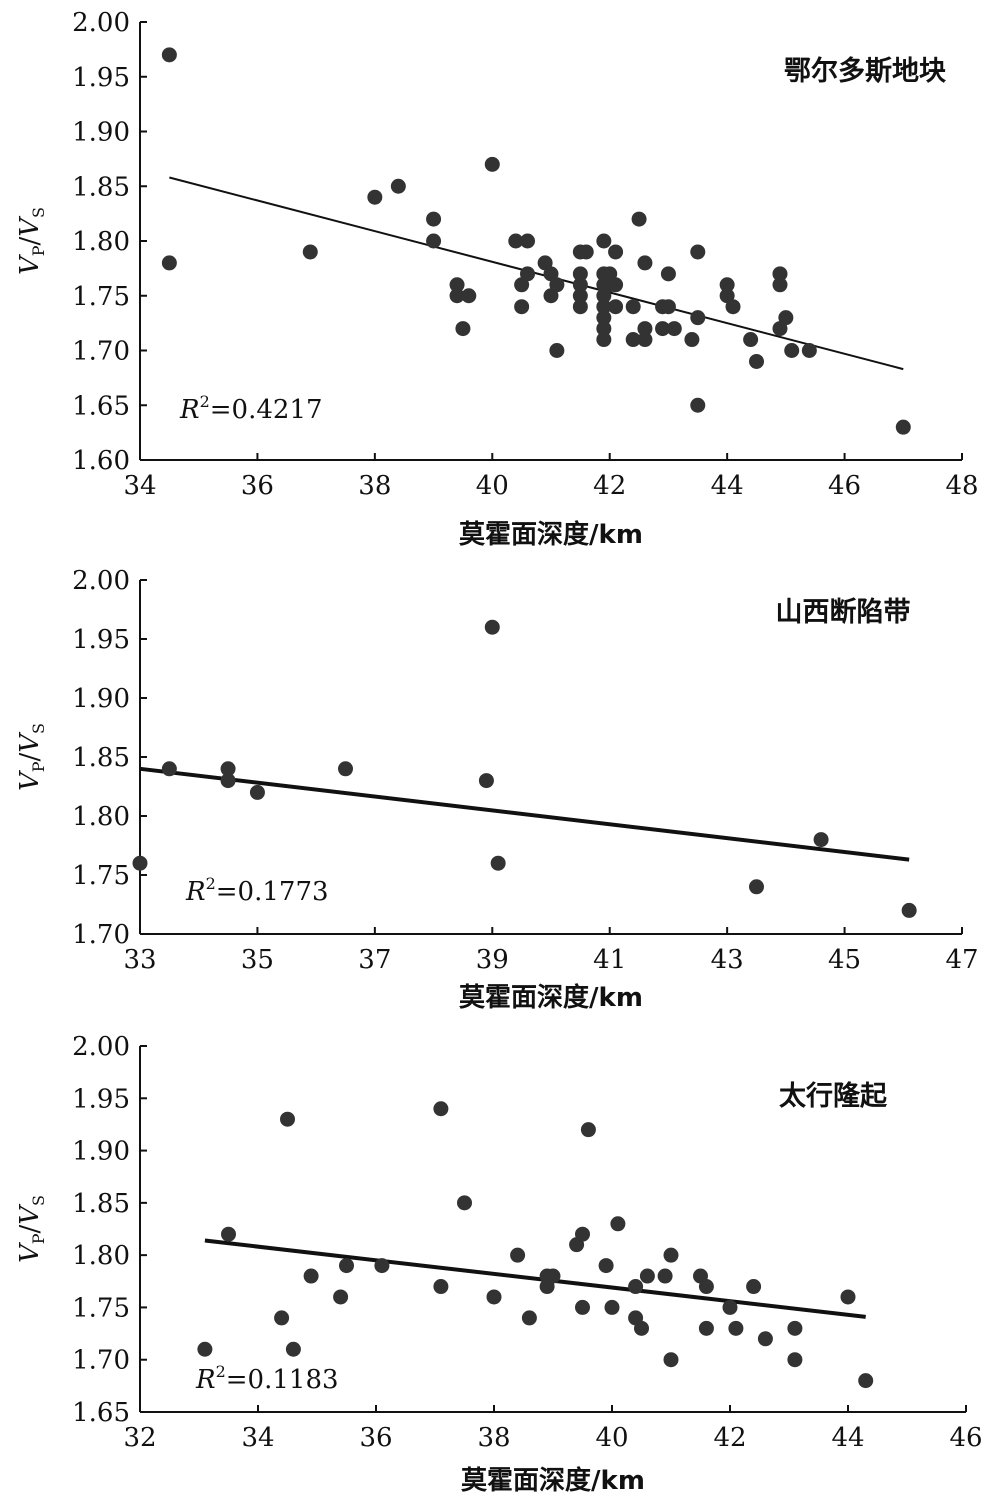  Describe the element at coordinates (844, 960) in the screenshot. I see `x-tick-label: 45` at that location.